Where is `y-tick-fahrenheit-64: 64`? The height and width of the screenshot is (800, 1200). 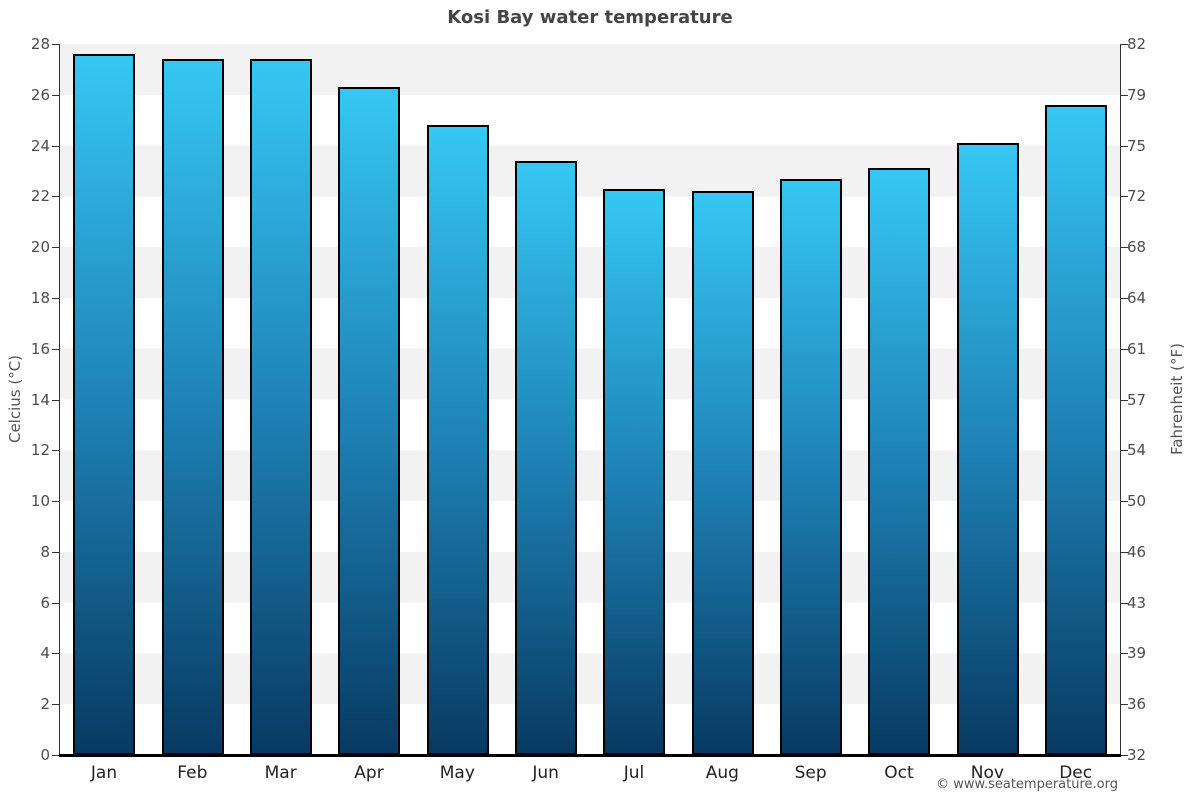 y-tick-fahrenheit-64: 64 is located at coordinates (1137, 297).